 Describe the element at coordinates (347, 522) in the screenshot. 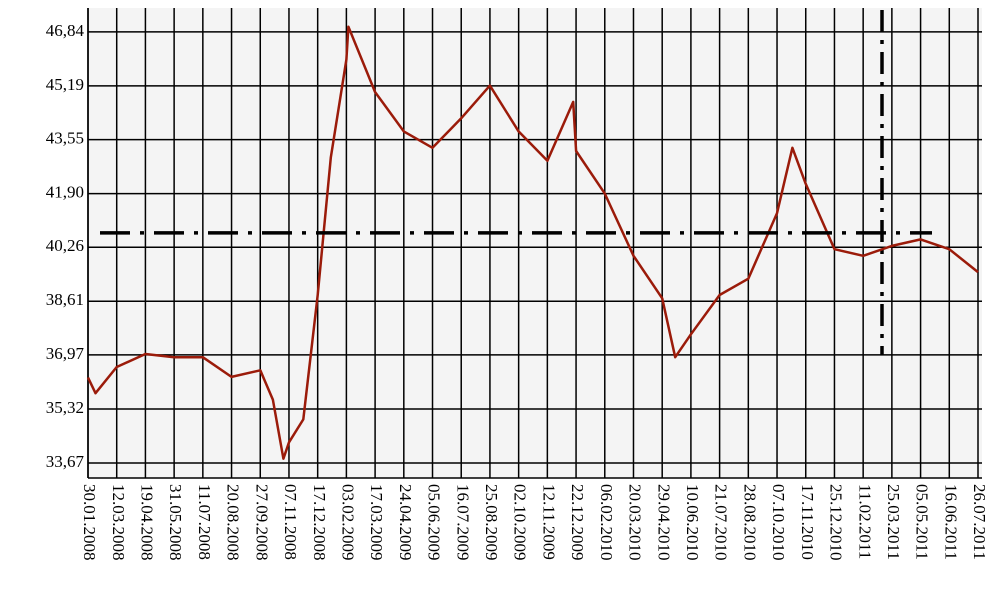

I see `x-tick-label: 03.02.2009` at that location.